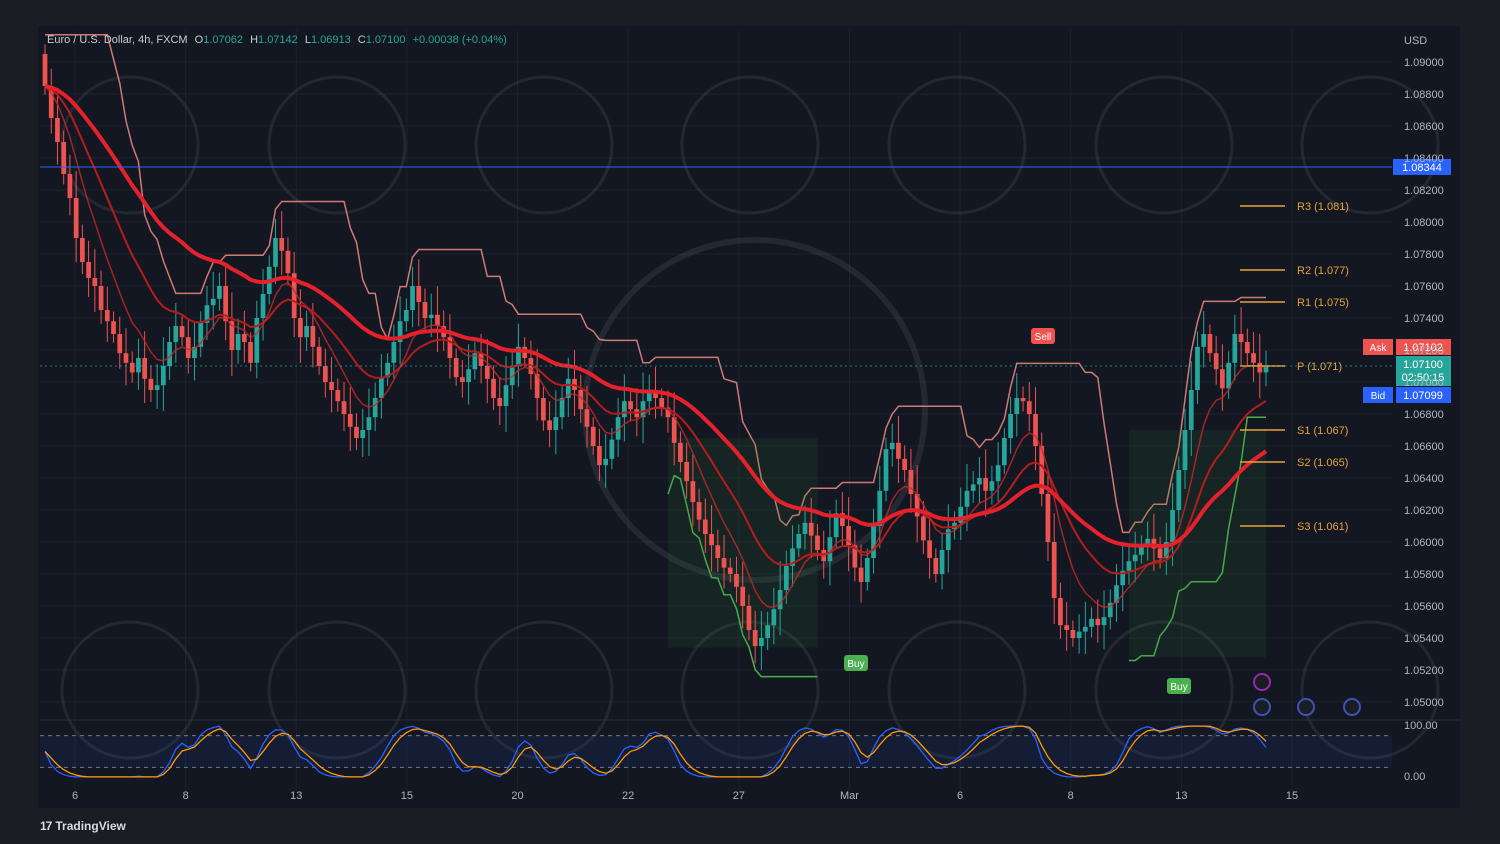 The image size is (1500, 844). I want to click on pivot-label: R2 (1.077), so click(1323, 271).